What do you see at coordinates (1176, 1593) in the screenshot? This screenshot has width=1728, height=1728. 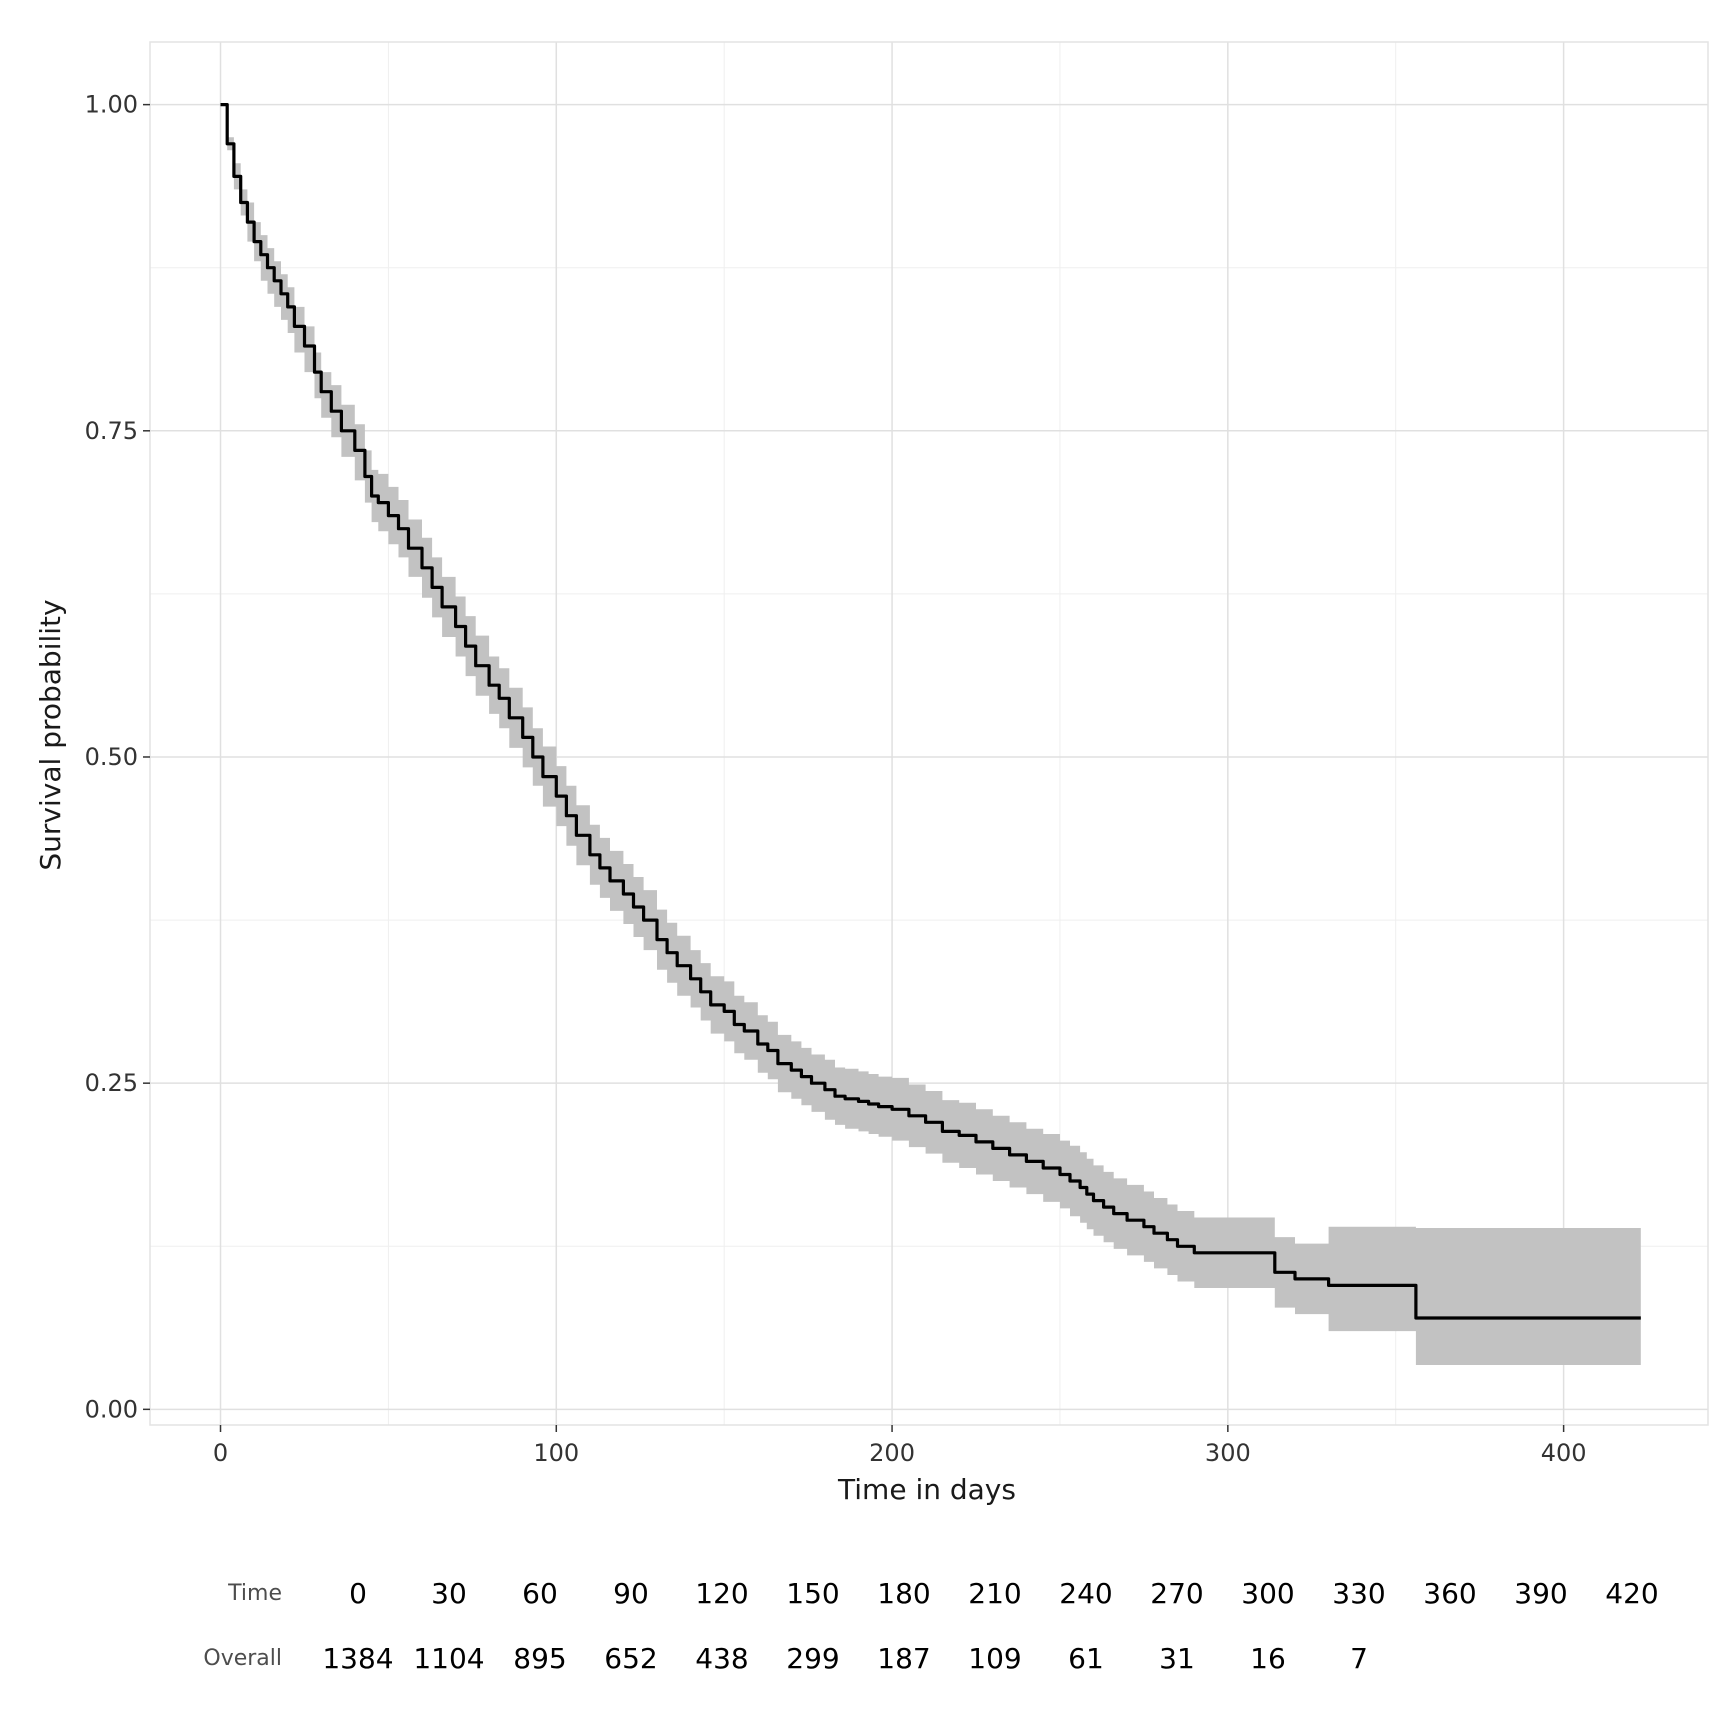 I see `risk-table-time: 270` at bounding box center [1176, 1593].